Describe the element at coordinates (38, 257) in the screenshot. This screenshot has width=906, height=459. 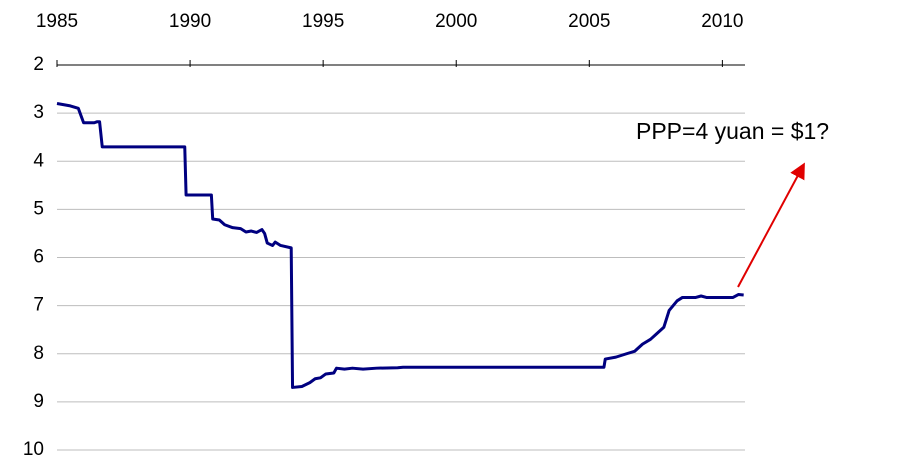
I see `y-tick-label: 6` at that location.